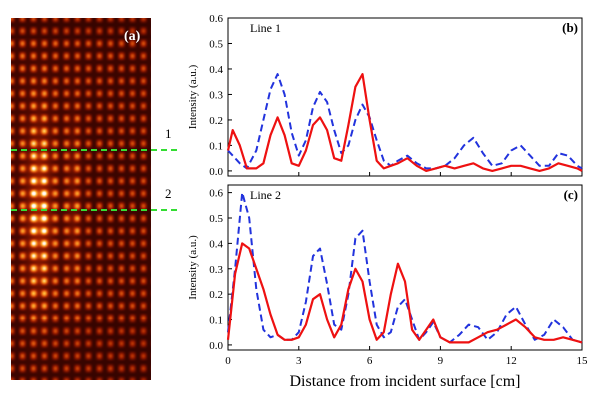  What do you see at coordinates (441, 361) in the screenshot?
I see `x-tick-label-1-3: 9` at bounding box center [441, 361].